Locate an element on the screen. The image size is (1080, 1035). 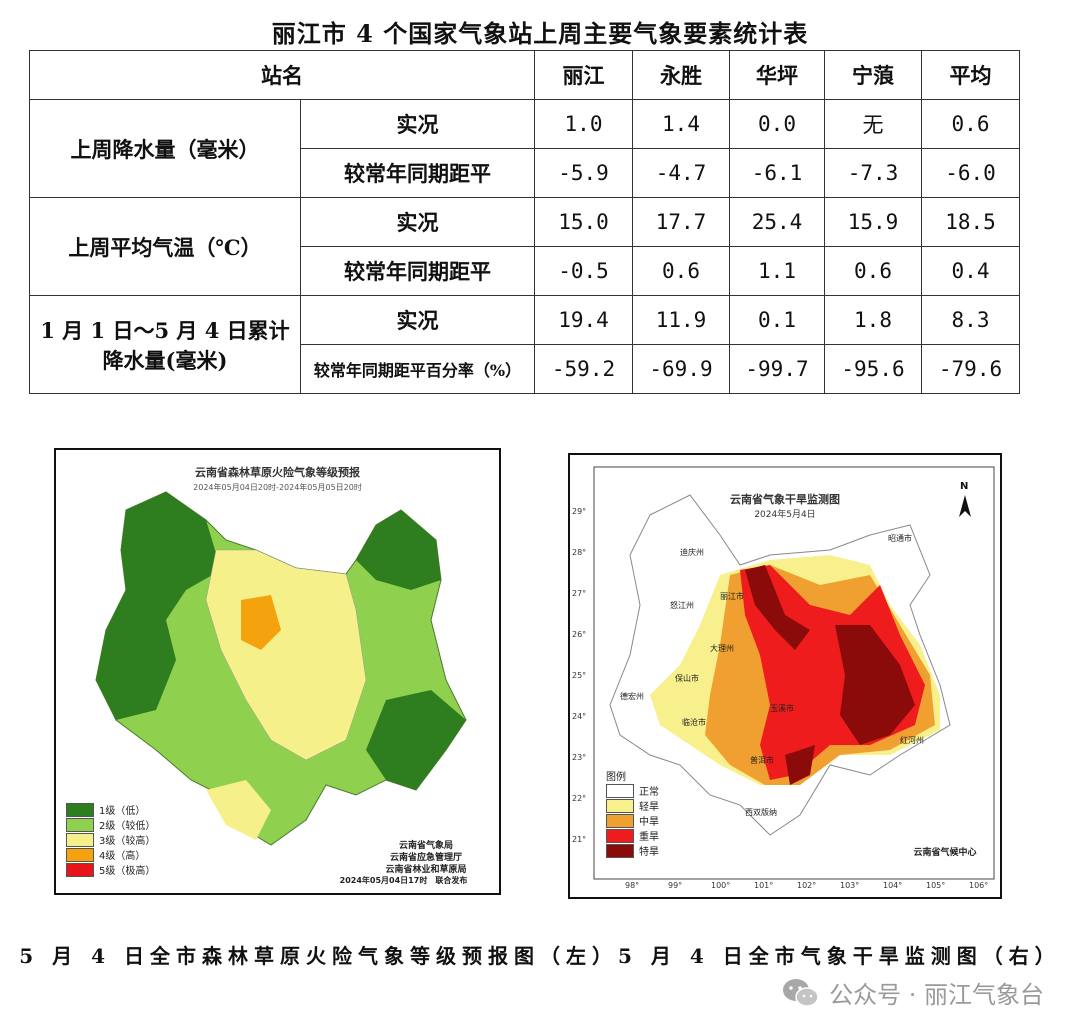
table-row: 上周降水量（毫米） 实况 1.0 1.4 0.0 无 0.6 is located at coordinates (524, 148).